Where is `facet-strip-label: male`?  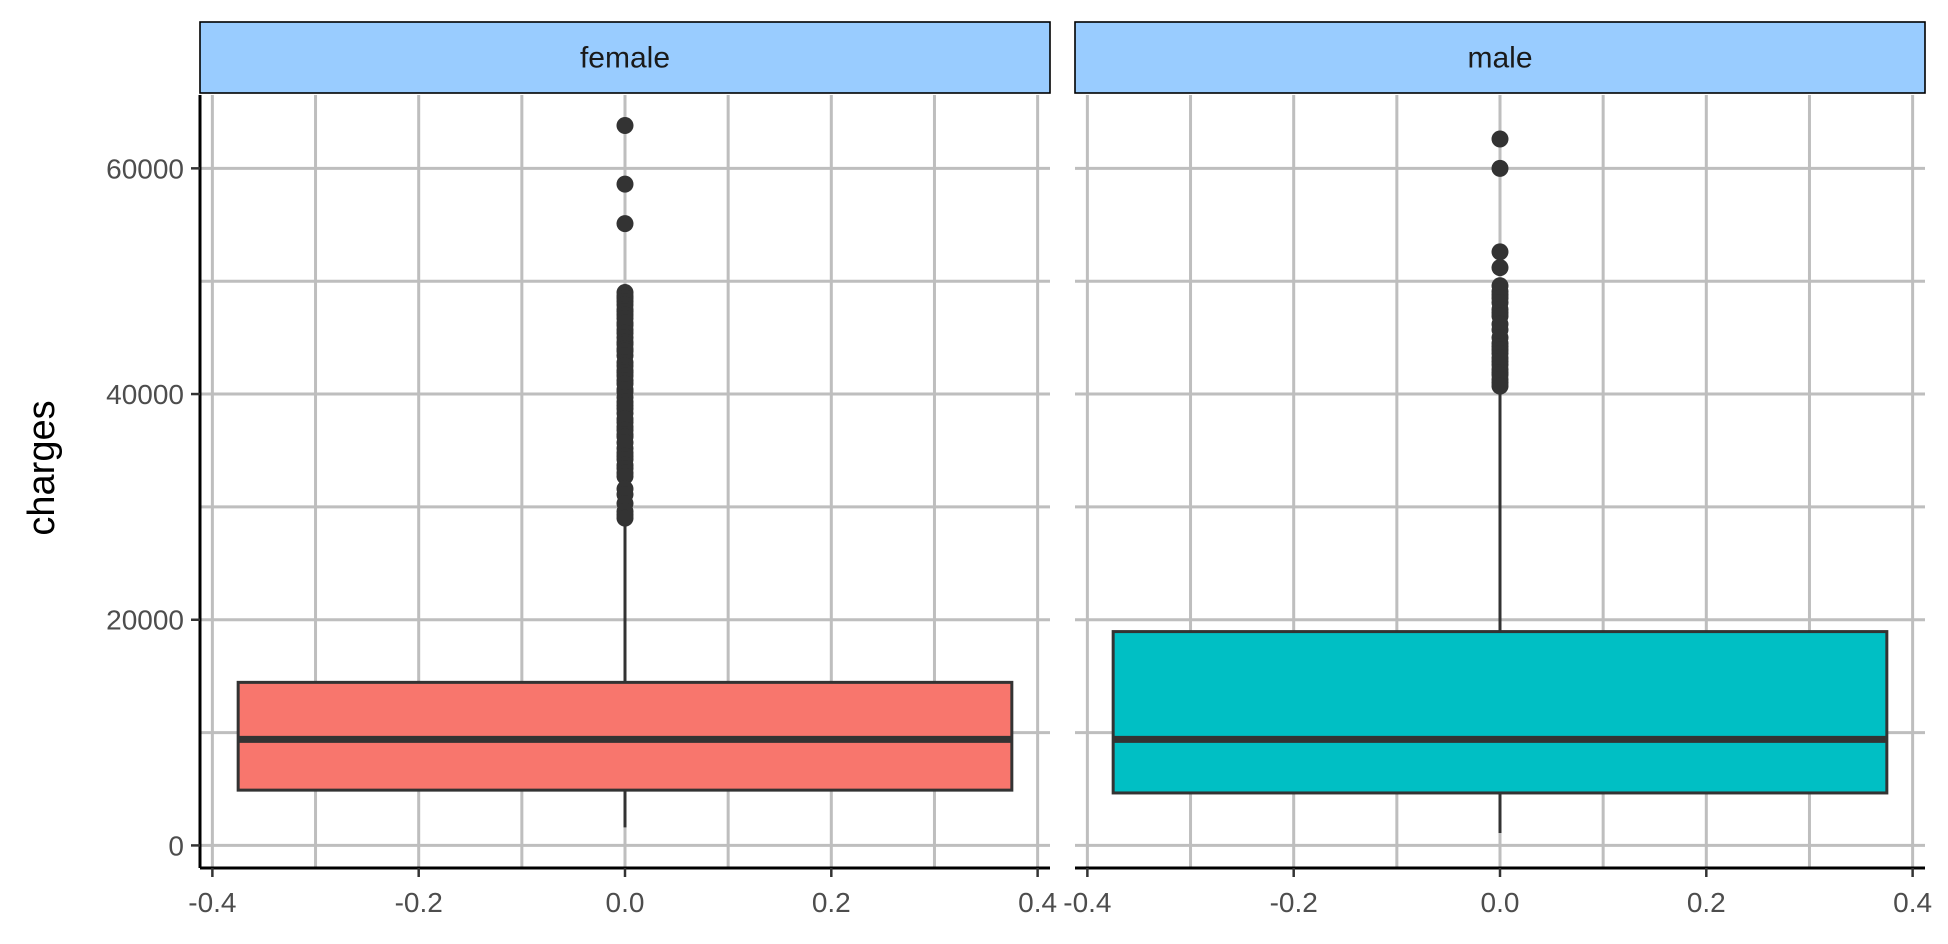
facet-strip-label: male is located at coordinates (1499, 58).